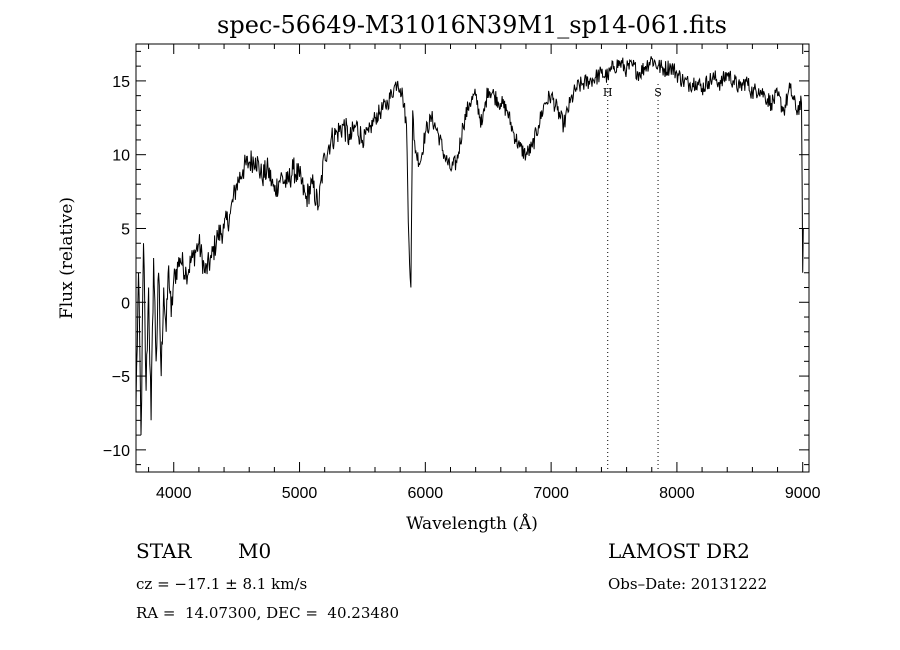 The width and height of the screenshot is (900, 650). What do you see at coordinates (125, 229) in the screenshot?
I see `y-tick-label: 5` at bounding box center [125, 229].